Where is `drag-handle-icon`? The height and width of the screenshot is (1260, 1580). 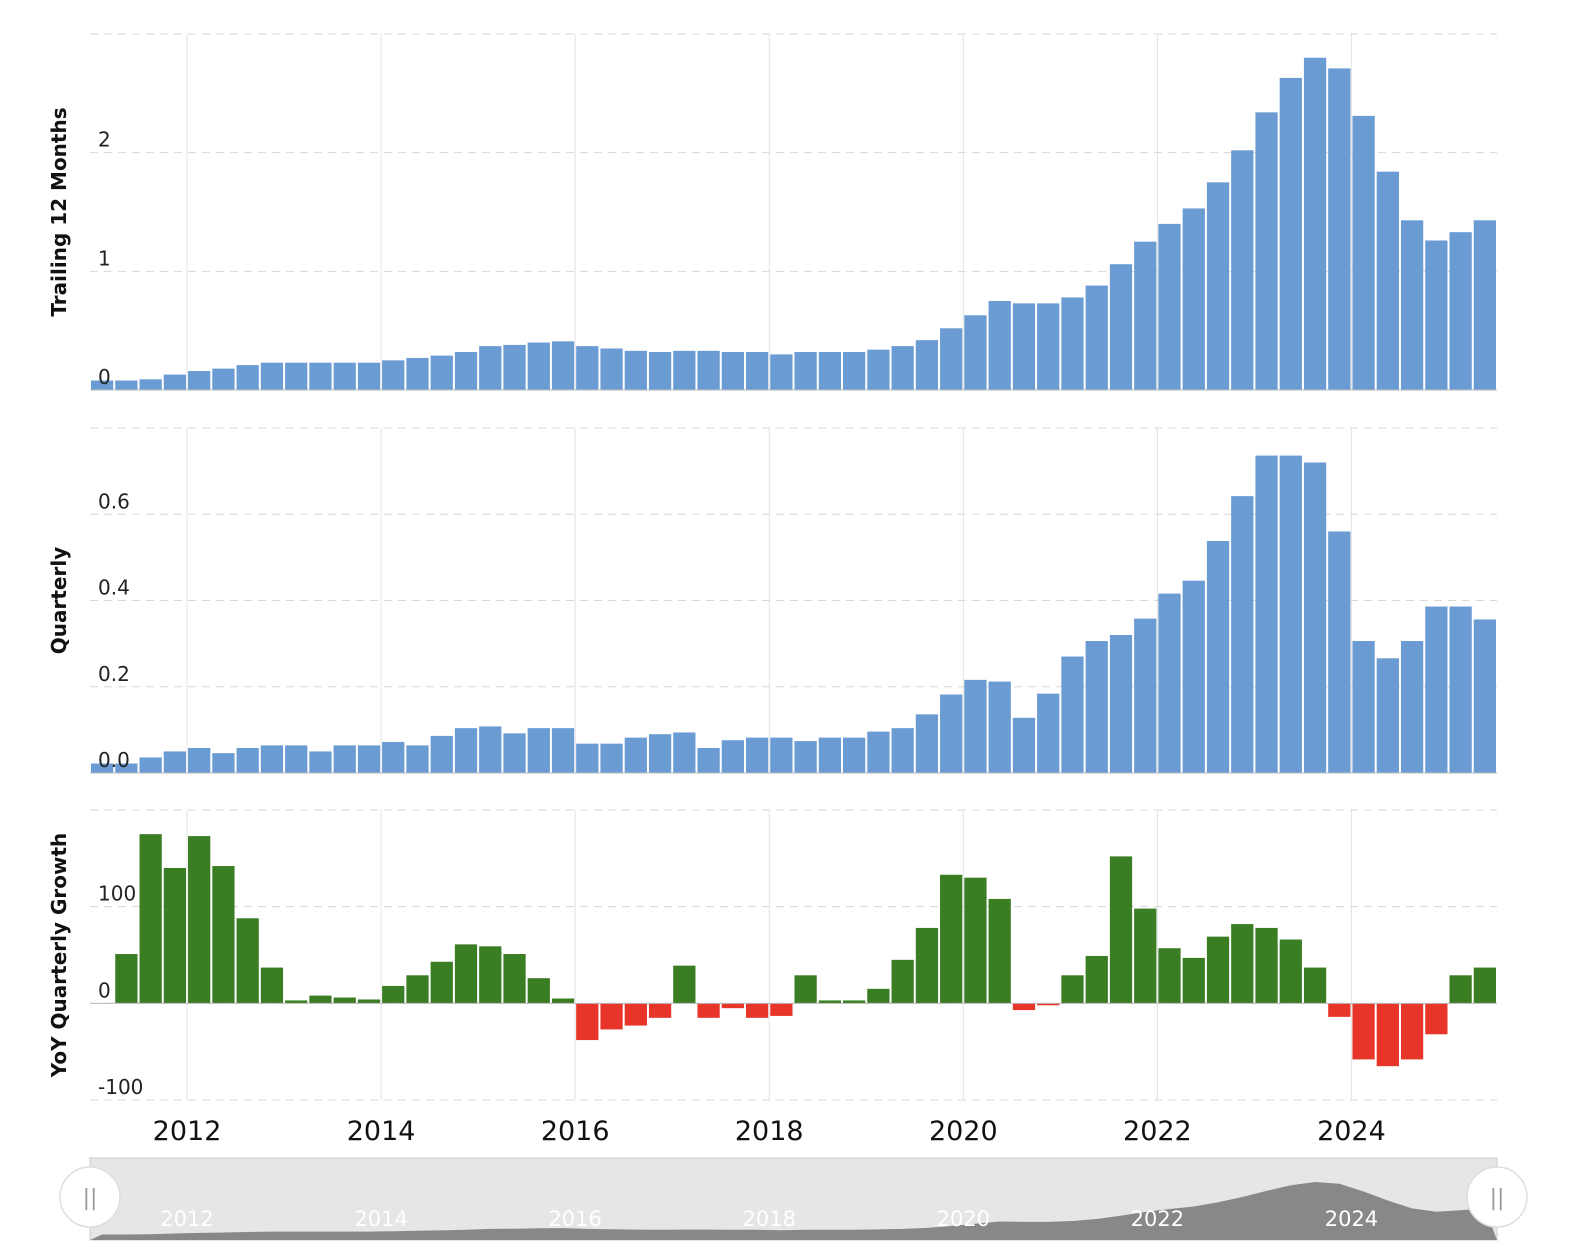
drag-handle-icon is located at coordinates (1497, 1197).